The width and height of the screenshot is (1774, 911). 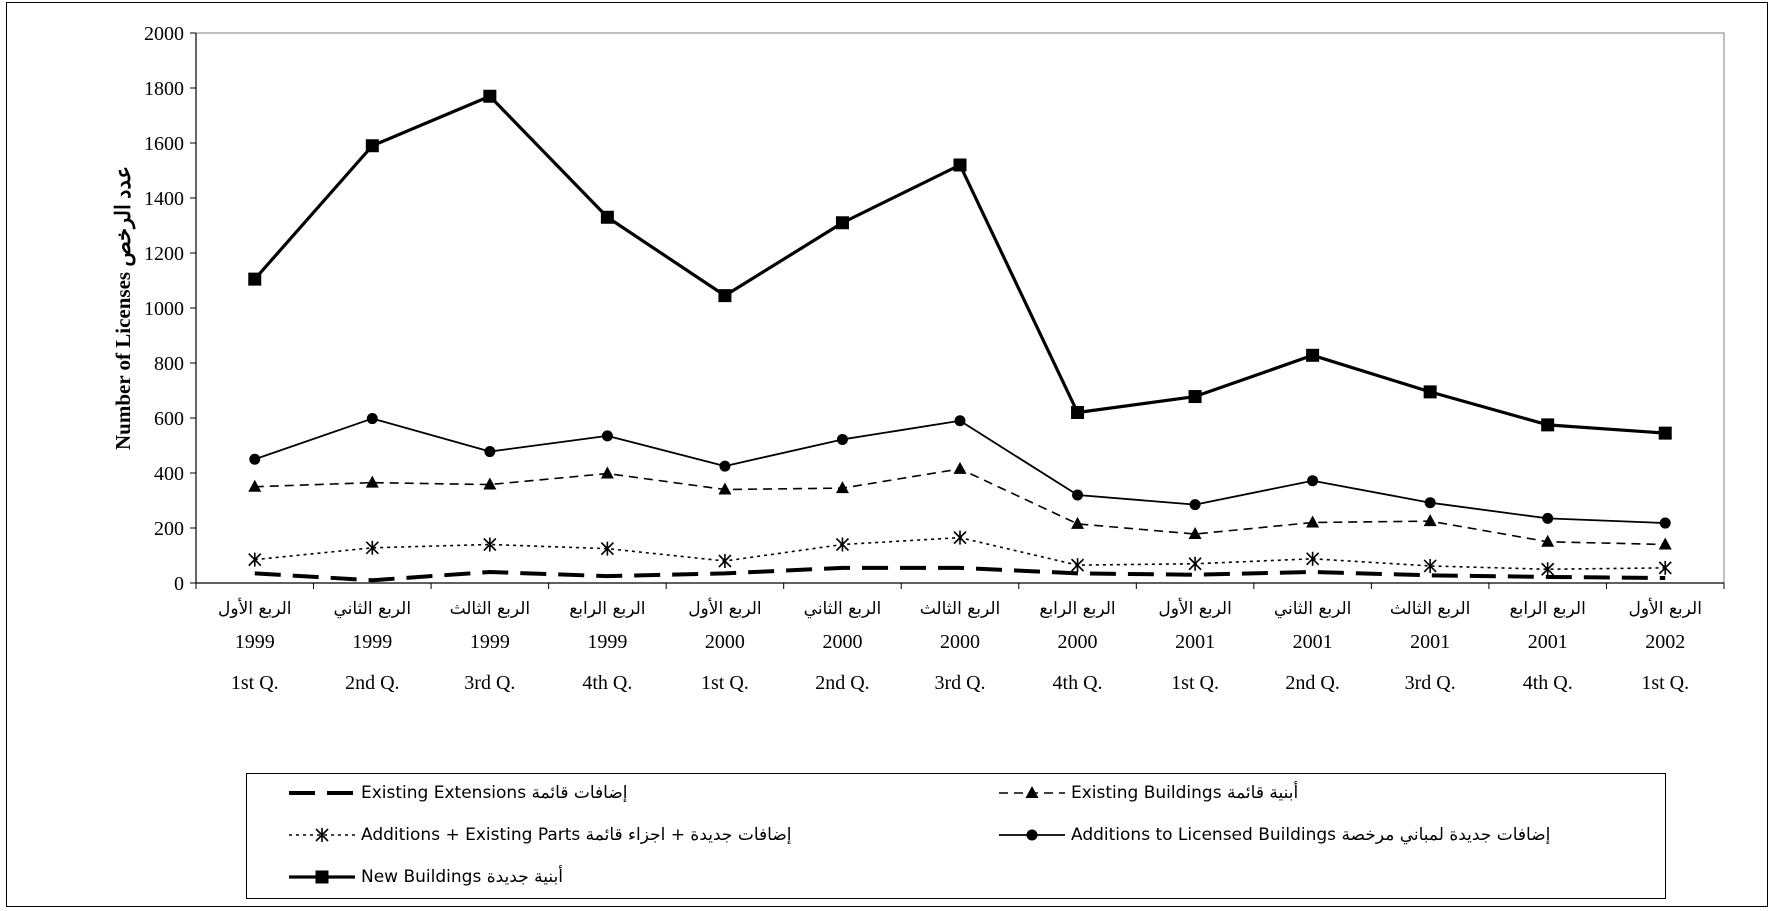 I want to click on y-tick-label: 600, so click(x=169, y=419).